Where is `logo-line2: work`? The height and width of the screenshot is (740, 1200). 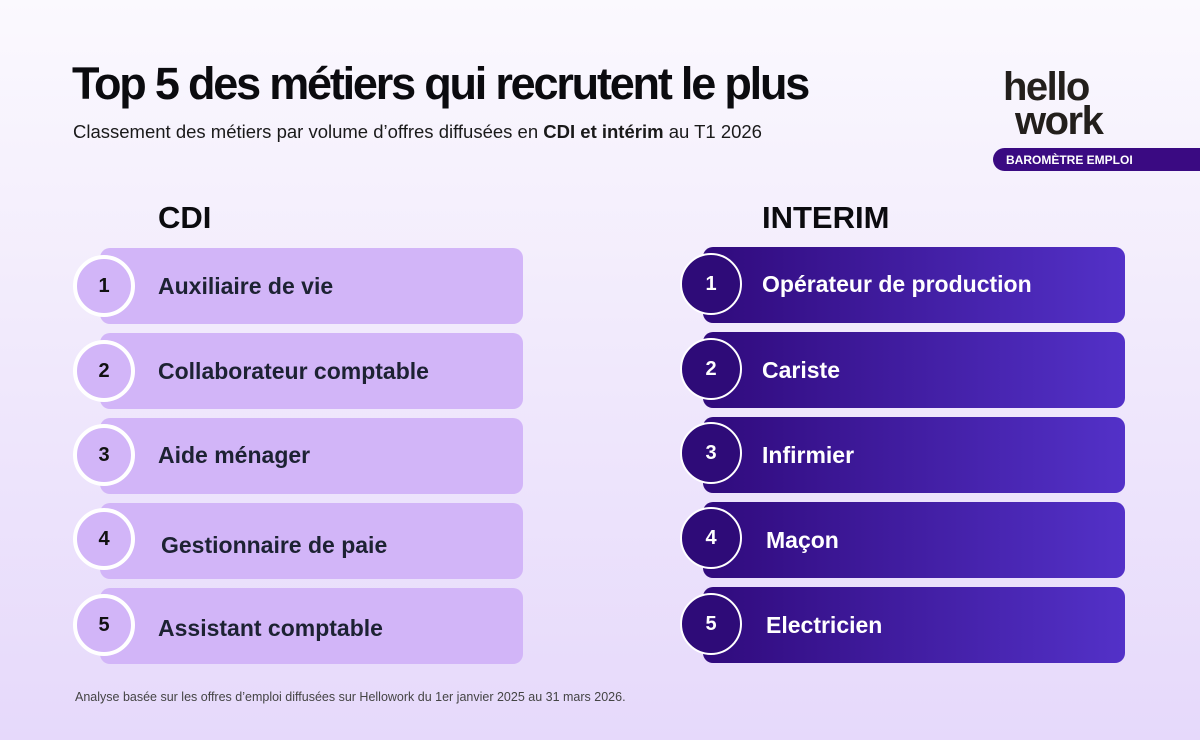
logo-line2: work is located at coordinates (1059, 121).